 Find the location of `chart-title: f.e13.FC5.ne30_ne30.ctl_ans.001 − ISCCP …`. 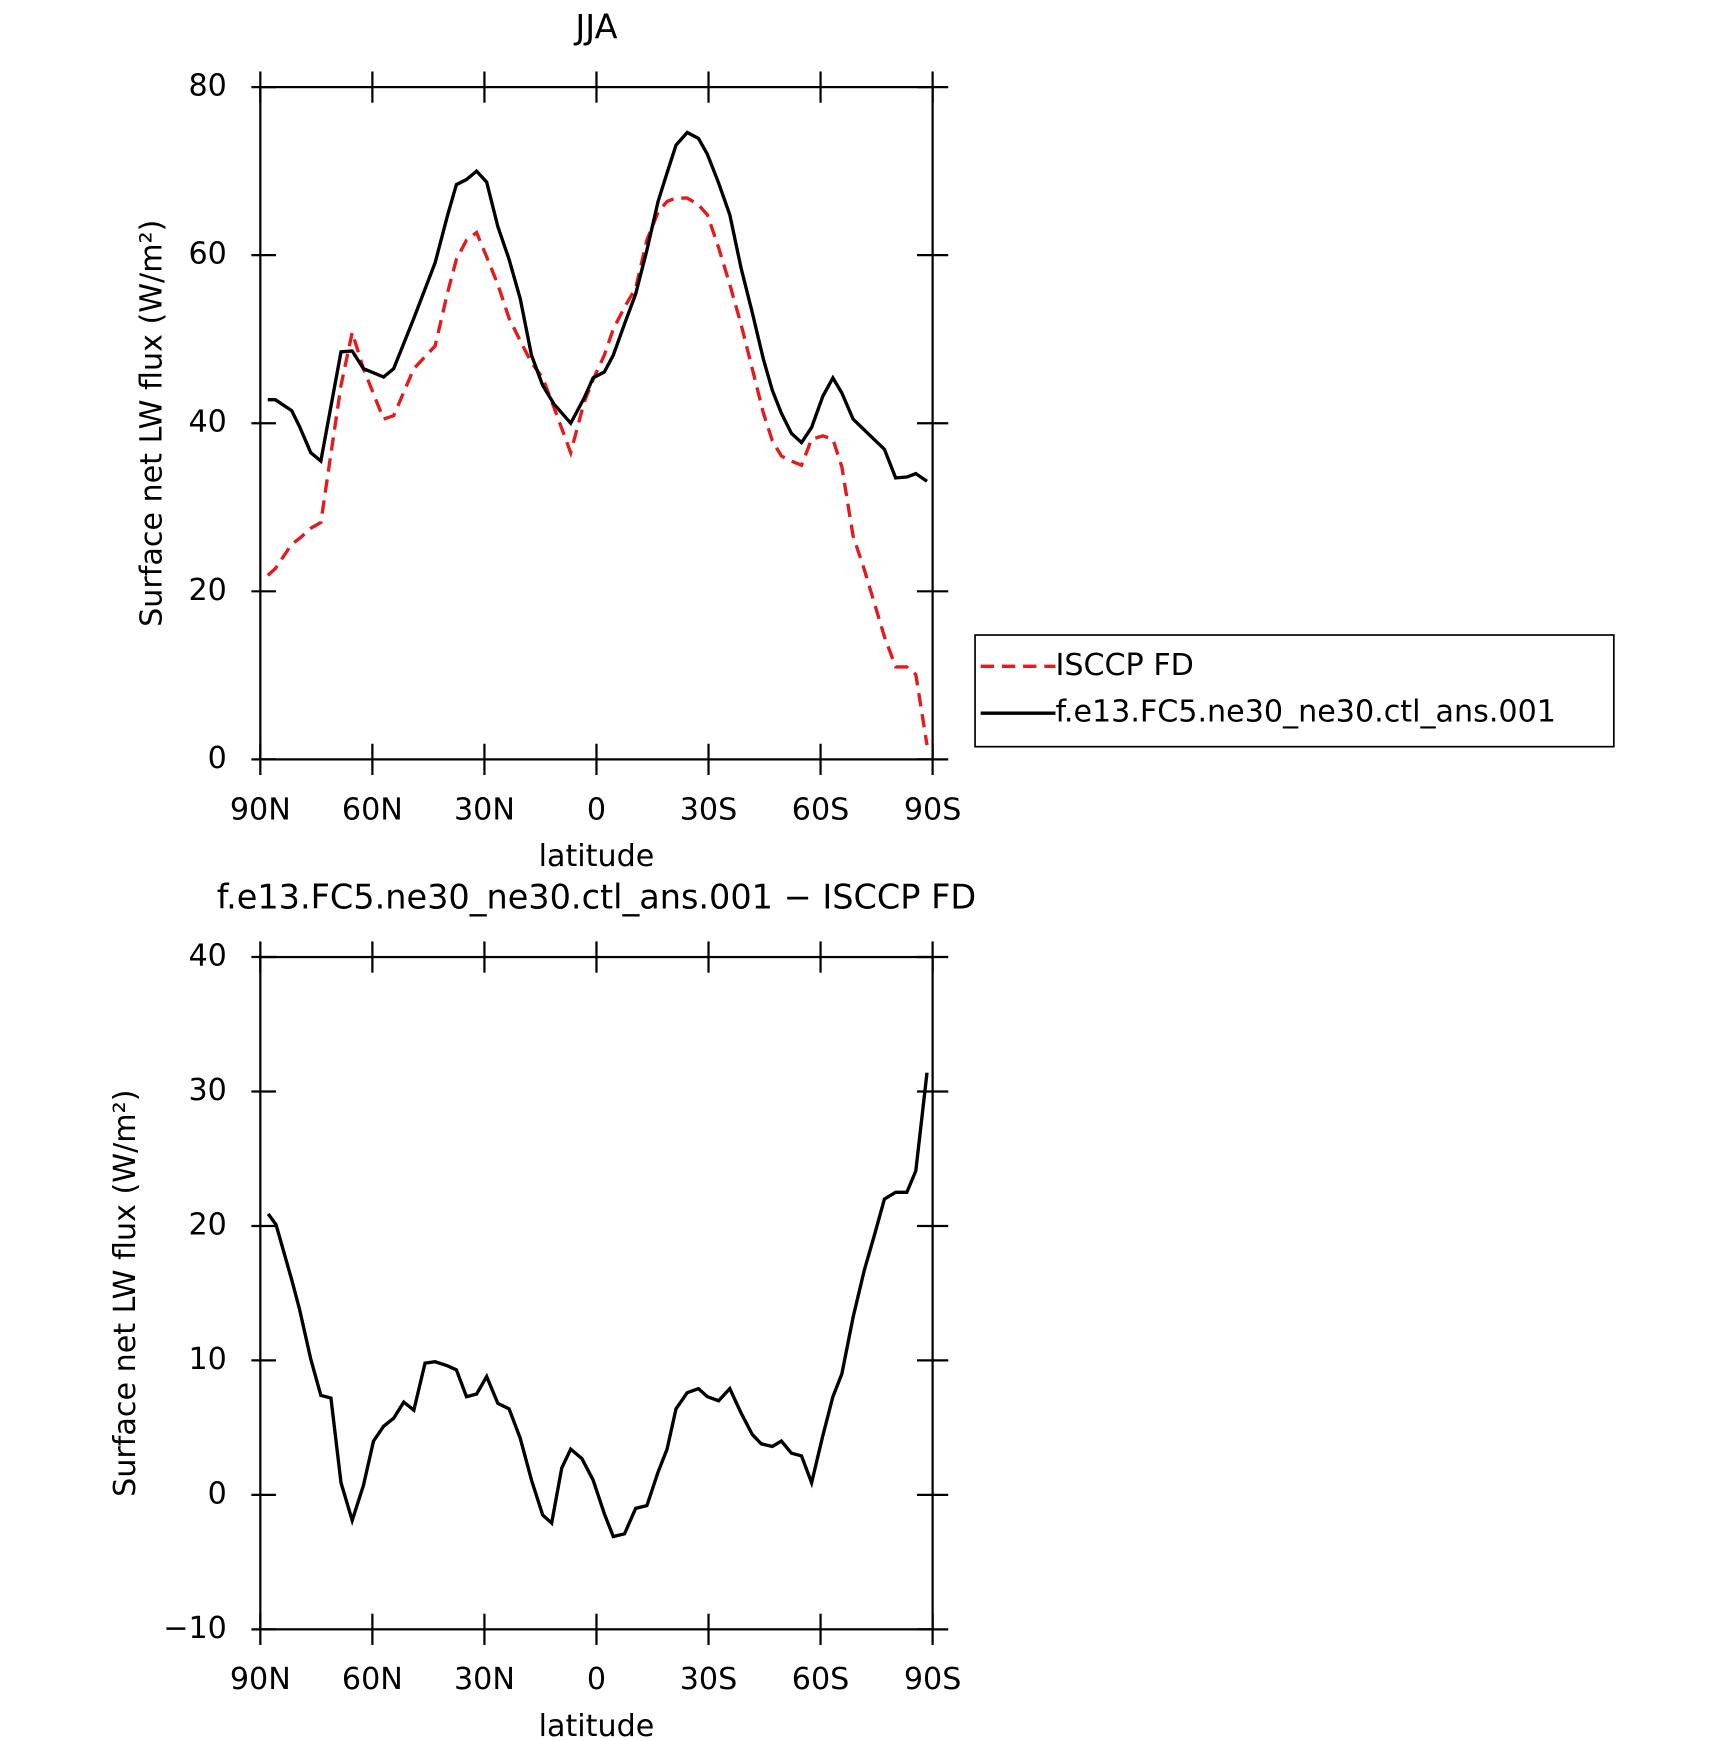

chart-title: f.e13.FC5.ne30_ne30.ctl_ans.001 − ISCCP … is located at coordinates (596, 896).